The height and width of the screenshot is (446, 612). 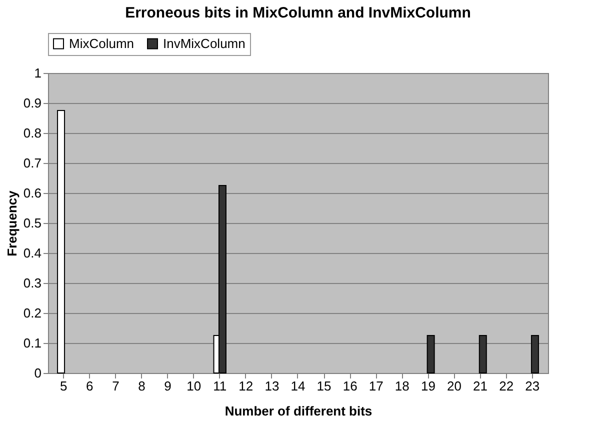 What do you see at coordinates (32, 343) in the screenshot?
I see `y-tick-label: 0.1` at bounding box center [32, 343].